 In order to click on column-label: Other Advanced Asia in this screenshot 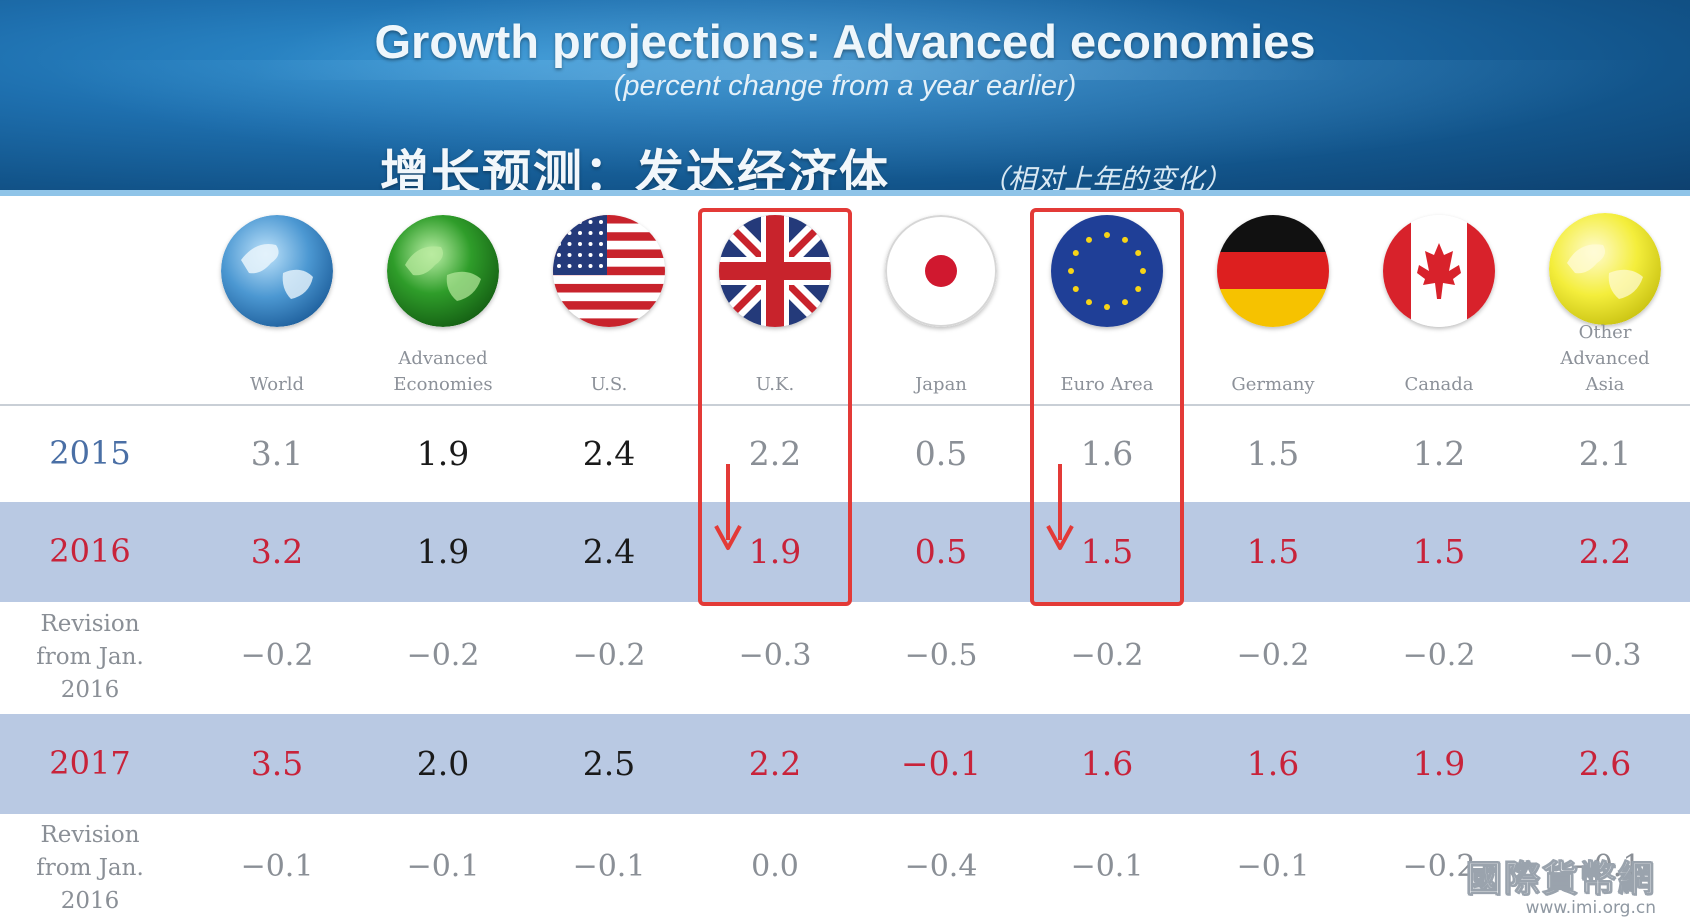, I will do `click(1605, 359)`.